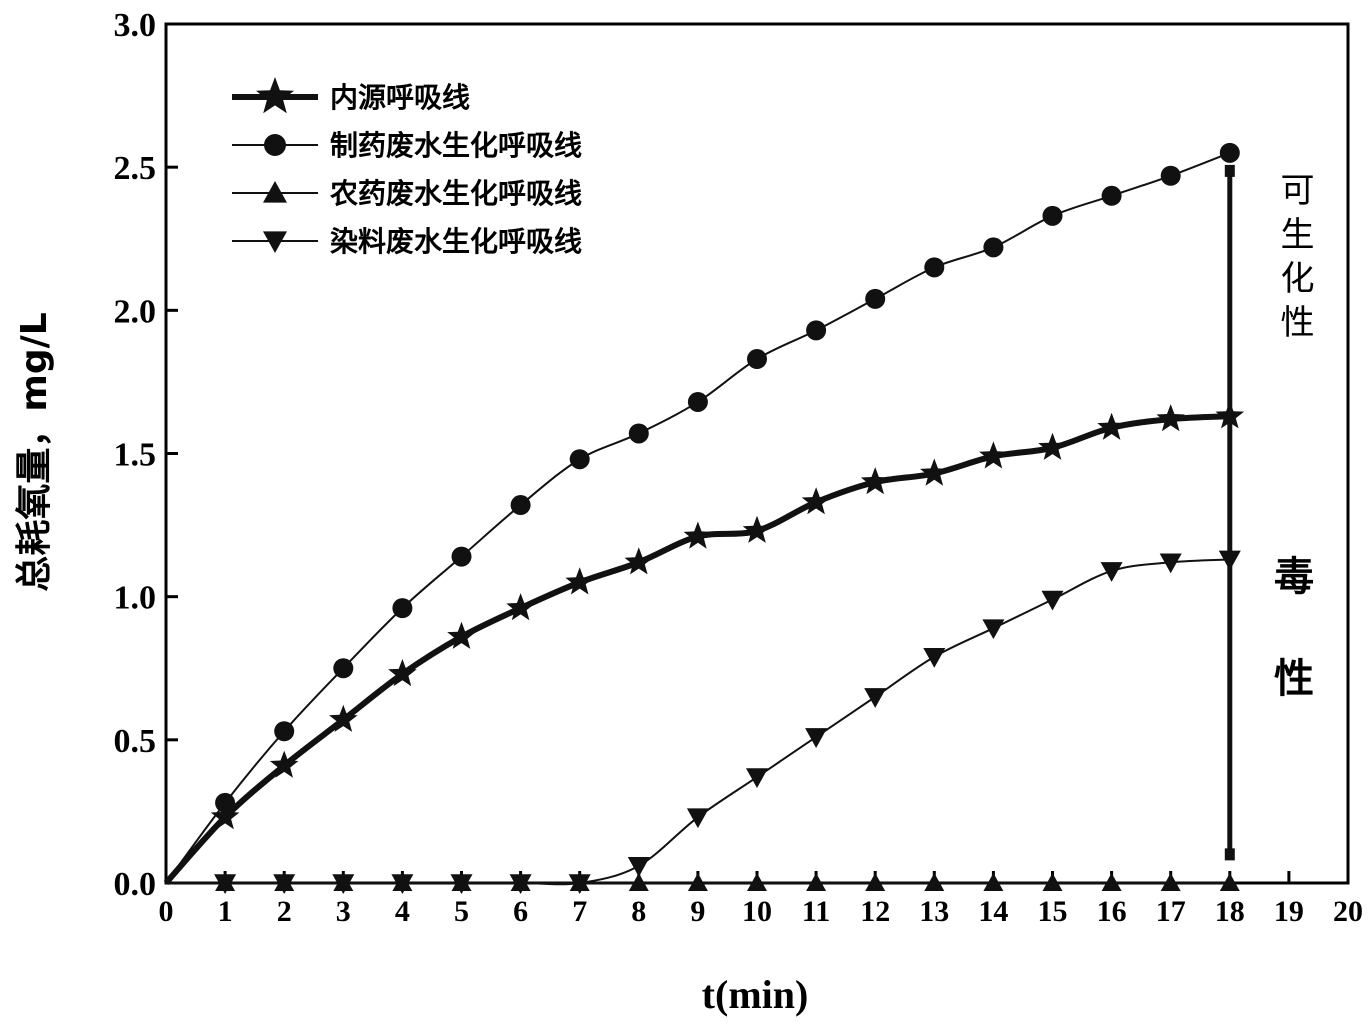  I want to click on legend-item: 农药废水生化呼吸线, so click(407, 193).